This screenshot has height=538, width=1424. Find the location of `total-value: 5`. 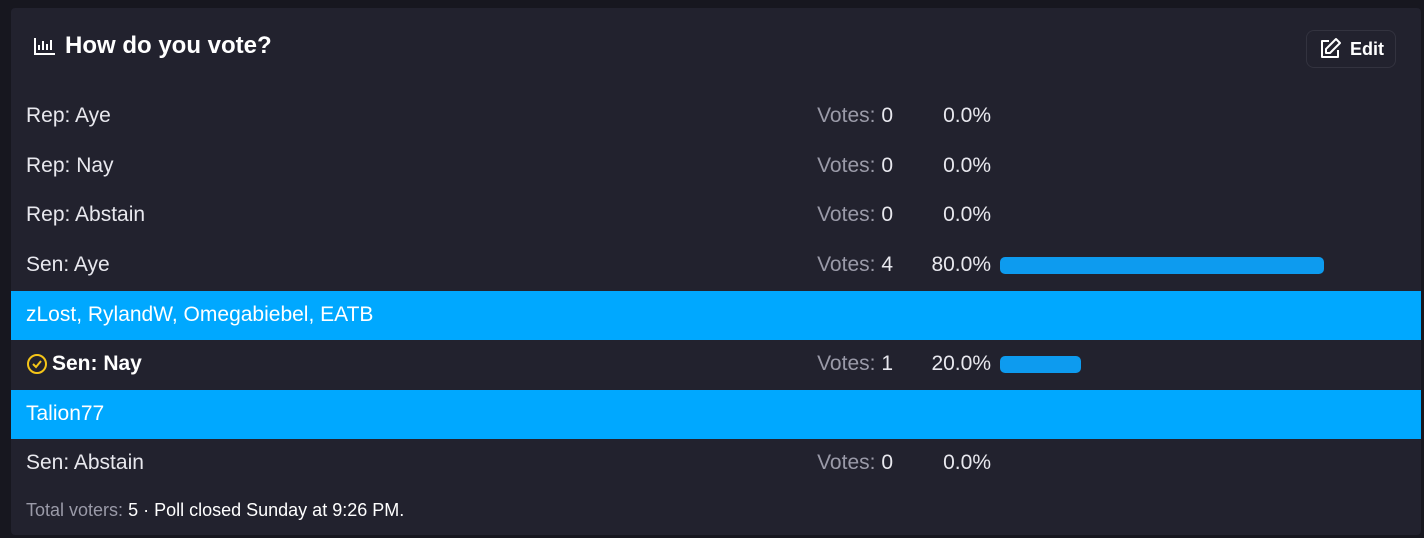

total-value: 5 is located at coordinates (133, 510).